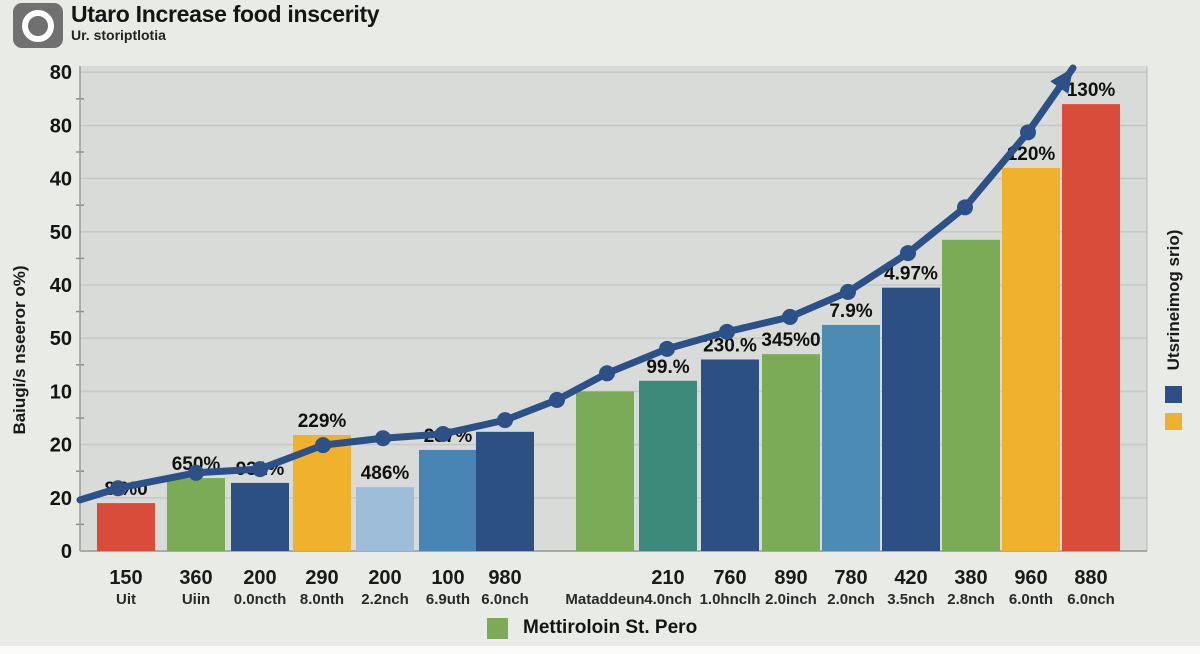 This screenshot has height=654, width=1200. I want to click on x-category-unit: 1.0hnclh, so click(730, 599).